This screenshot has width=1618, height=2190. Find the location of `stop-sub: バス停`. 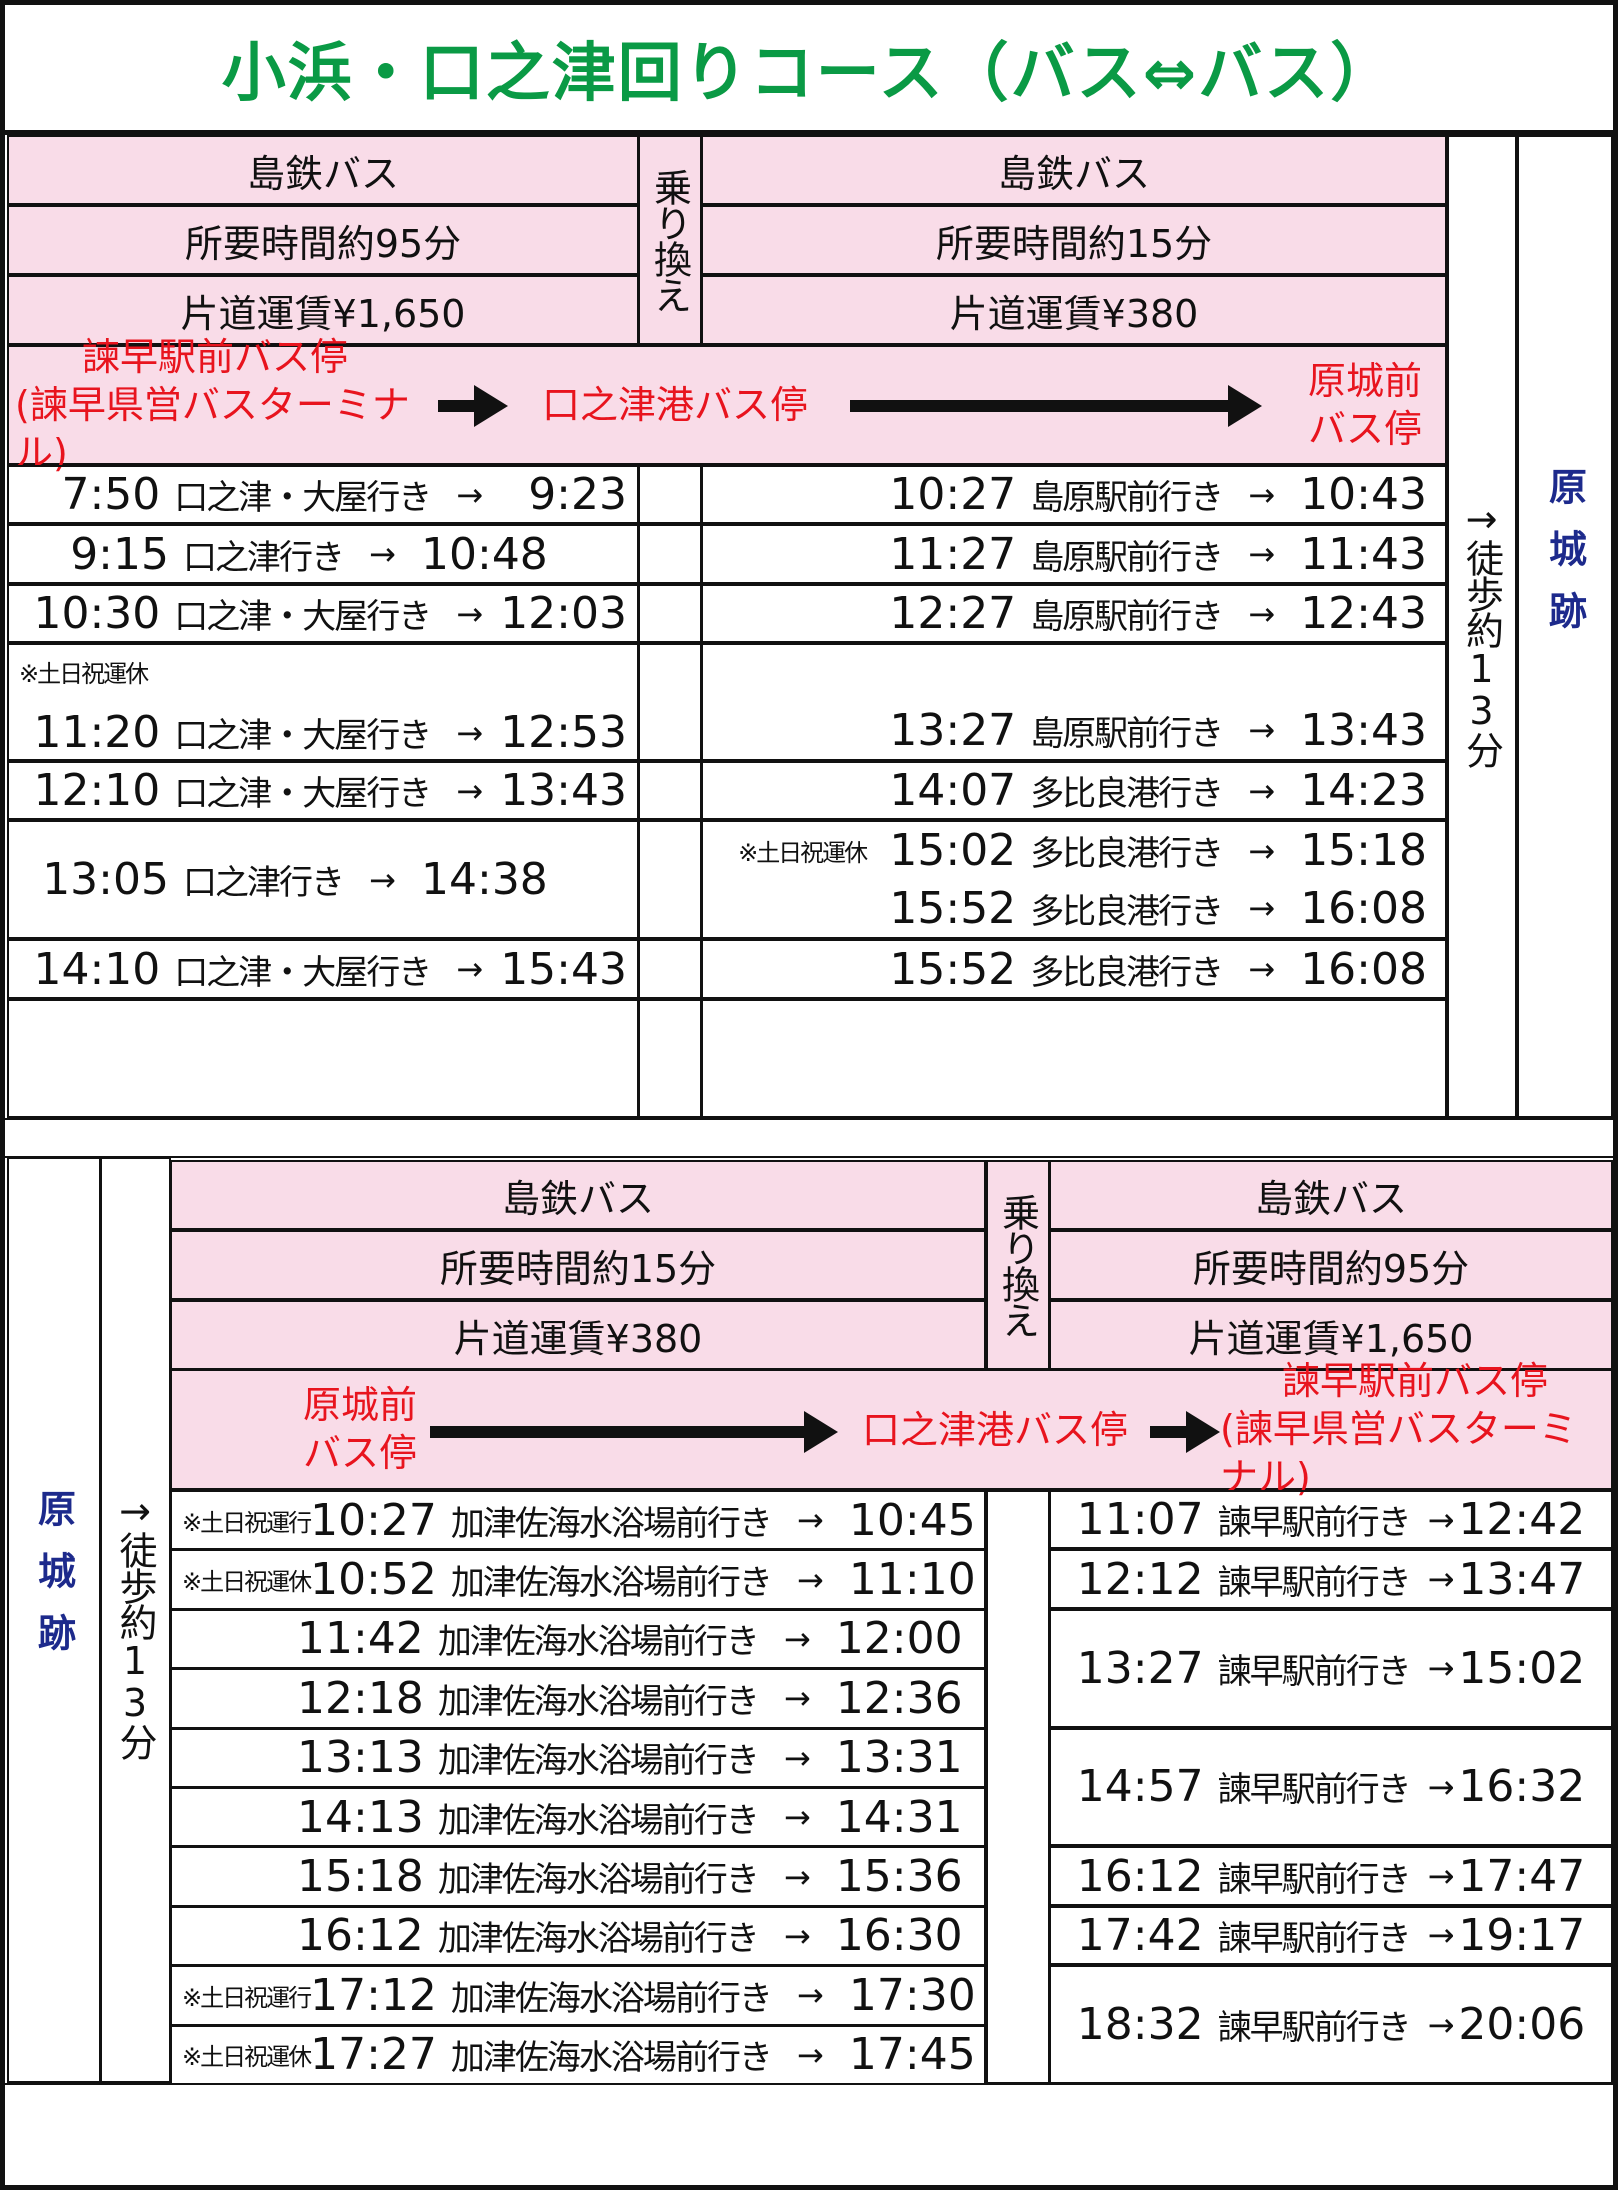

stop-sub: バス停 is located at coordinates (359, 1453).